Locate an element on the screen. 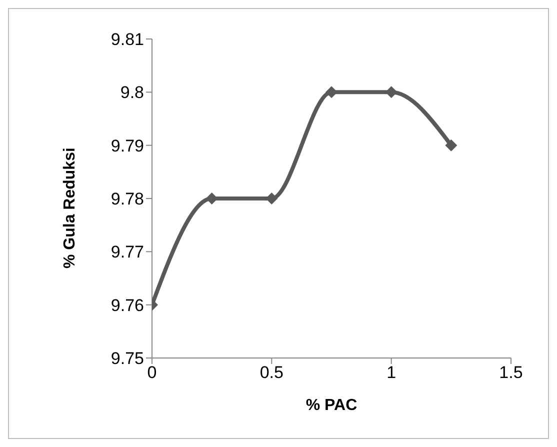 The image size is (557, 447). x-axis-title: % PAC is located at coordinates (332, 405).